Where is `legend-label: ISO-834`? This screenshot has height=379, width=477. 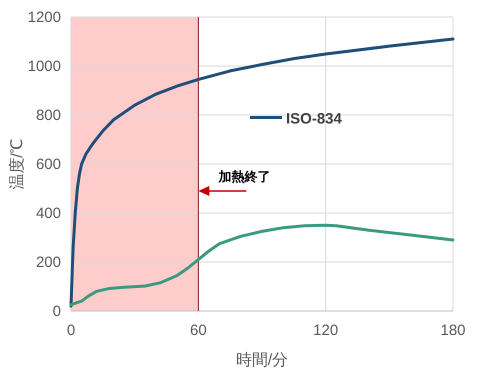
legend-label: ISO-834 is located at coordinates (314, 119).